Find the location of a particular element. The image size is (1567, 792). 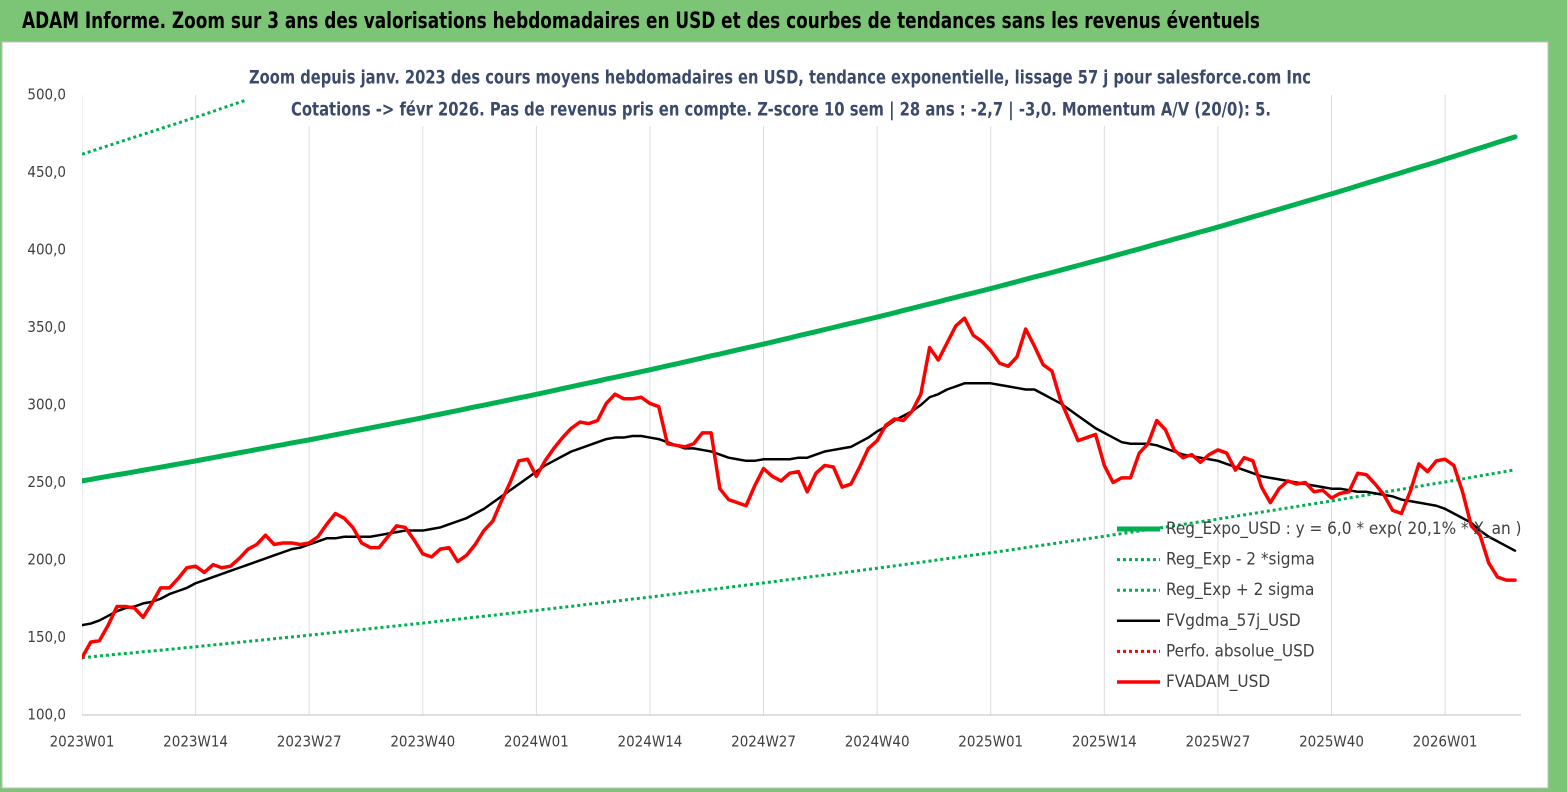

y-tick-label: 200,0 is located at coordinates (46, 560).